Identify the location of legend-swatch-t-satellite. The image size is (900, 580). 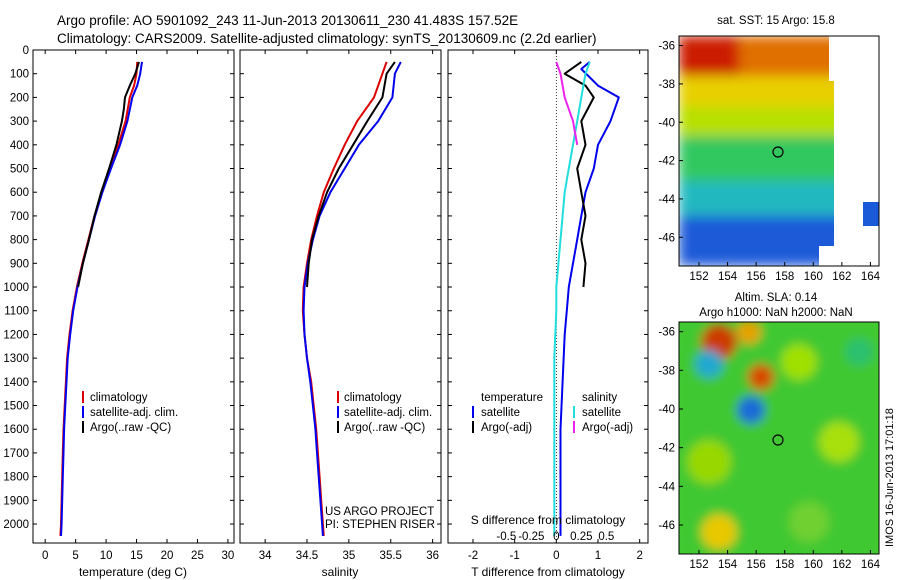
(473, 412).